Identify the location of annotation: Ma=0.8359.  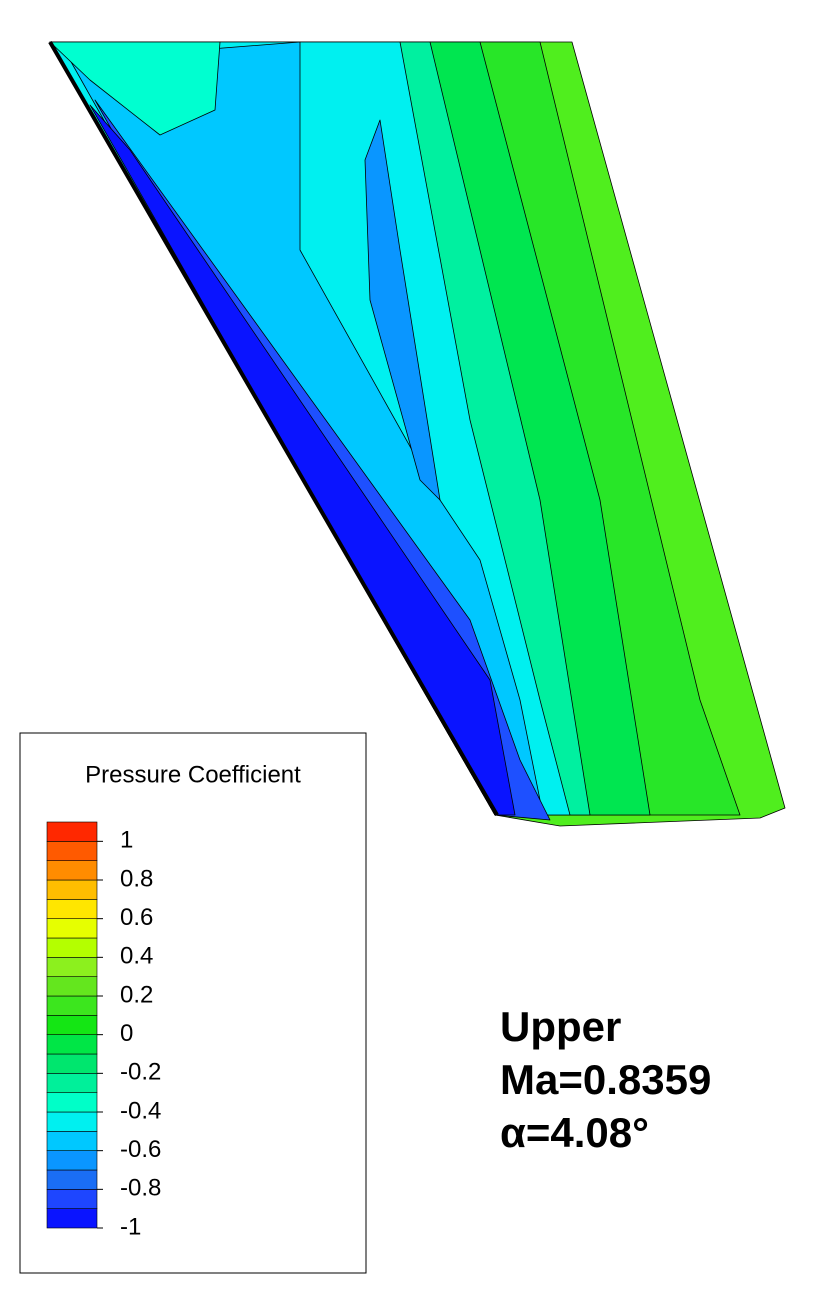
(605, 1079).